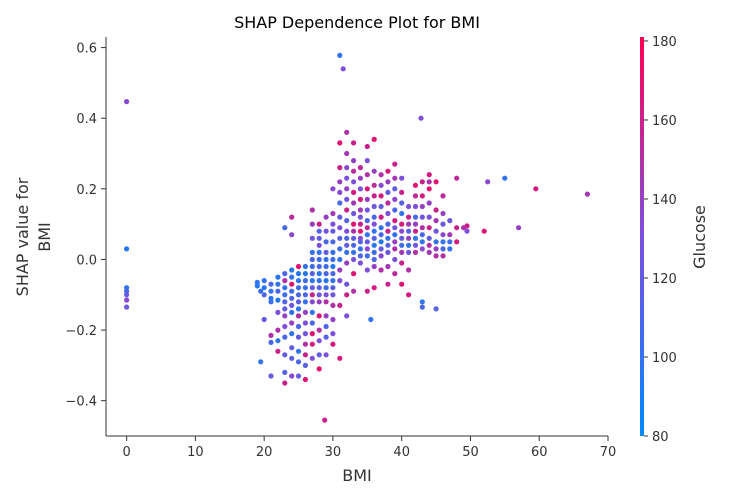 This screenshot has height=500, width=750. Describe the element at coordinates (81, 402) in the screenshot. I see `y-tick-label: −0.4` at that location.